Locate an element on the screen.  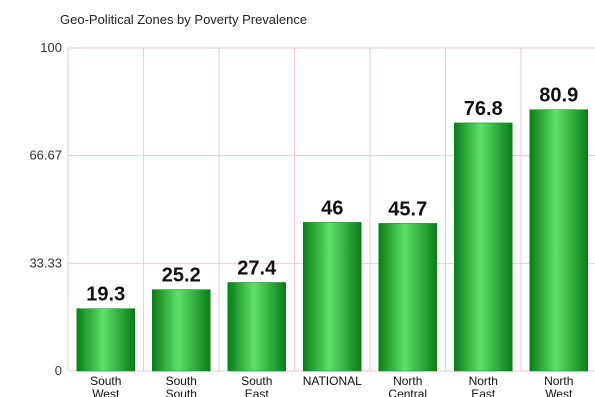
x-tick-label: South West is located at coordinates (105, 385).